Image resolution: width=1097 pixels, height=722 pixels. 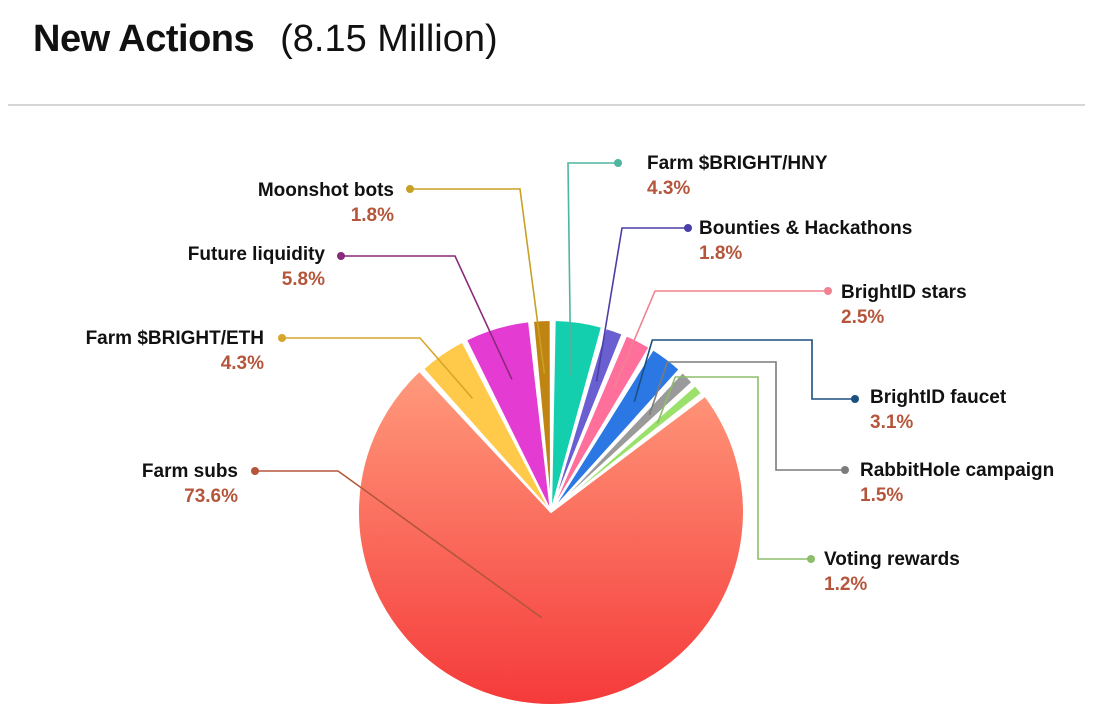 What do you see at coordinates (303, 279) in the screenshot?
I see `slice-value-future-liquidity: 5.8%` at bounding box center [303, 279].